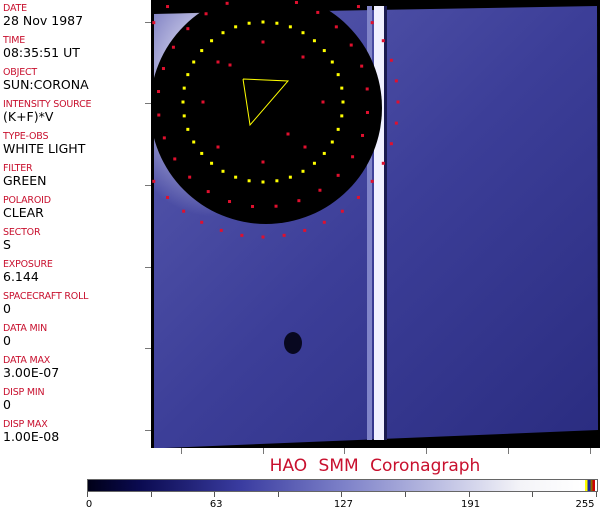  What do you see at coordinates (25, 328) in the screenshot?
I see `field-label: DATA MIN` at bounding box center [25, 328].